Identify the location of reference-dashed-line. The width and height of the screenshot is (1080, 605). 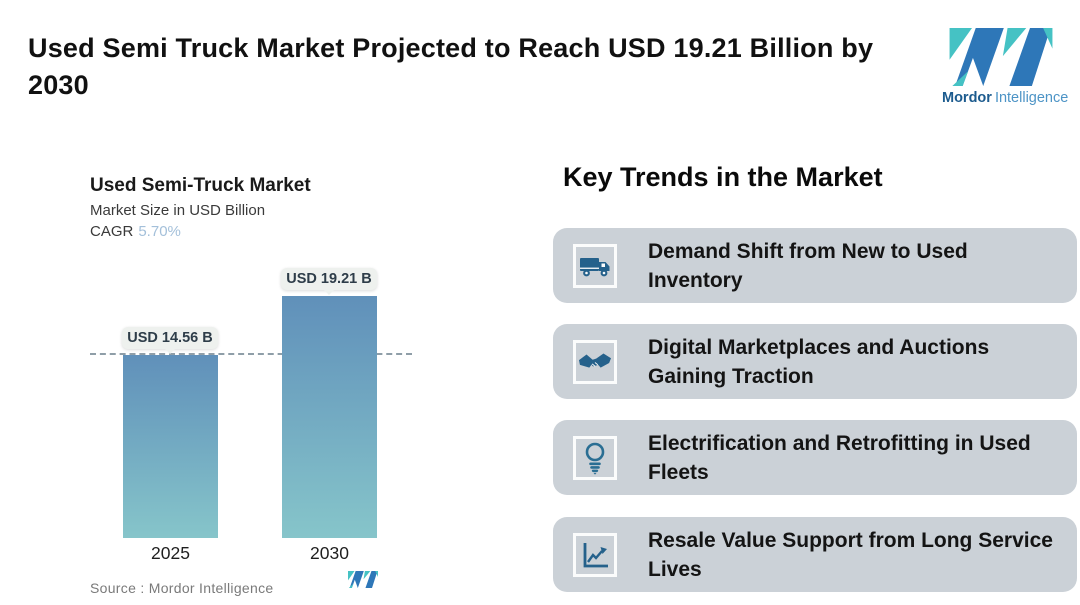
(251, 353).